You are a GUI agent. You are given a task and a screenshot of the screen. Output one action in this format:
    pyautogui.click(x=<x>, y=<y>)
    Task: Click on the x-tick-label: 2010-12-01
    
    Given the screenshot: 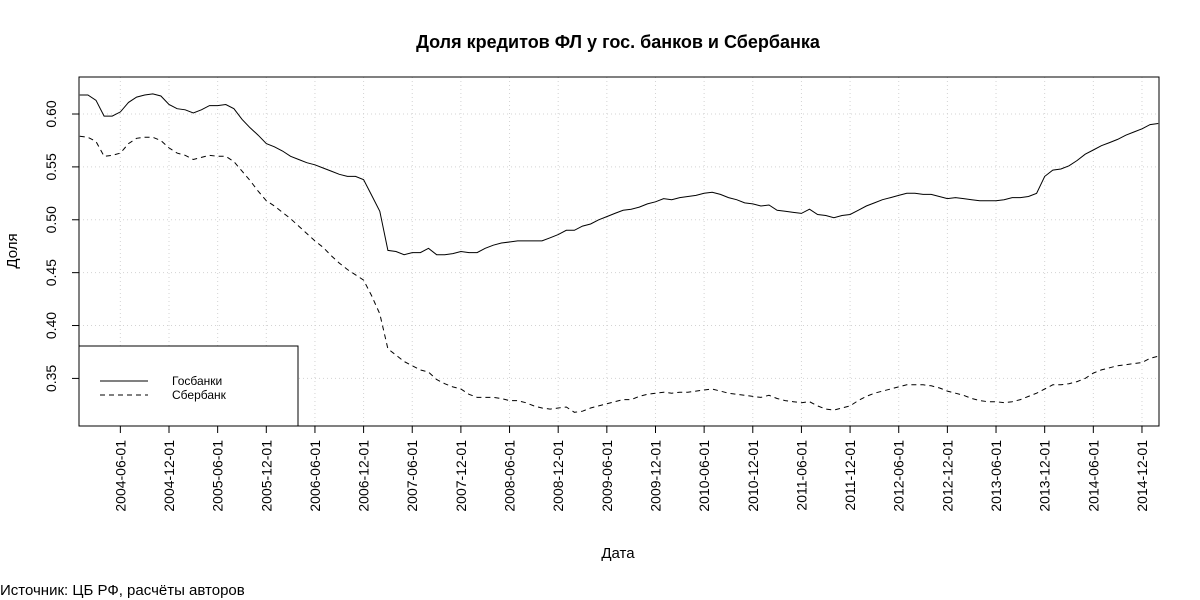 What is the action you would take?
    pyautogui.click(x=753, y=476)
    